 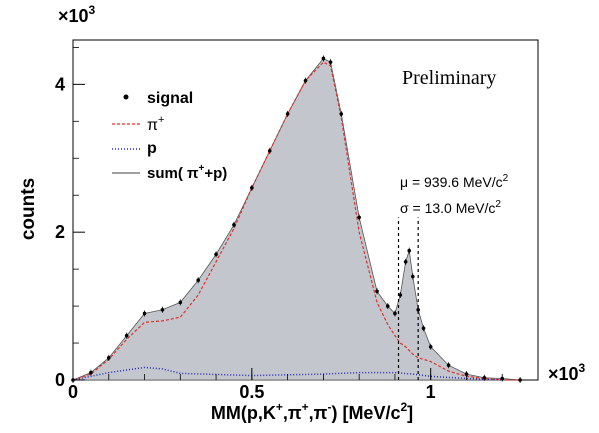 What do you see at coordinates (454, 181) in the screenshot?
I see `mu-annotation: μ = 939.6 MeV/c2` at bounding box center [454, 181].